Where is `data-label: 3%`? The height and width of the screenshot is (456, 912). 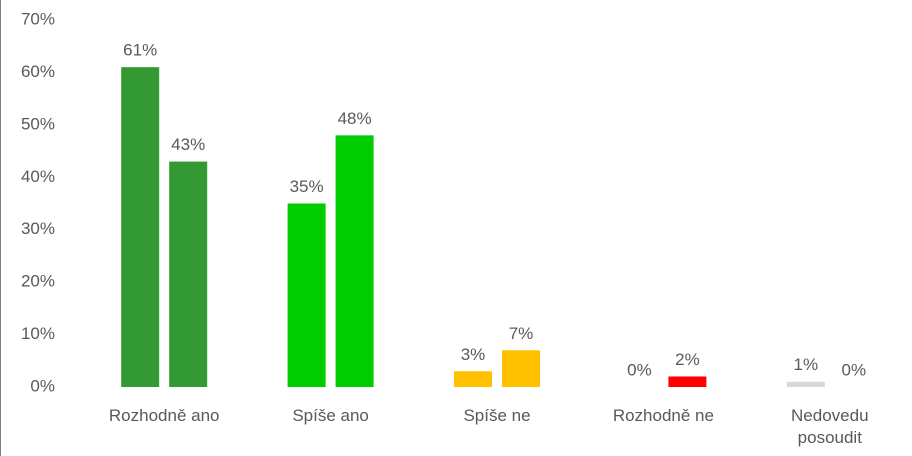
data-label: 3% is located at coordinates (473, 354).